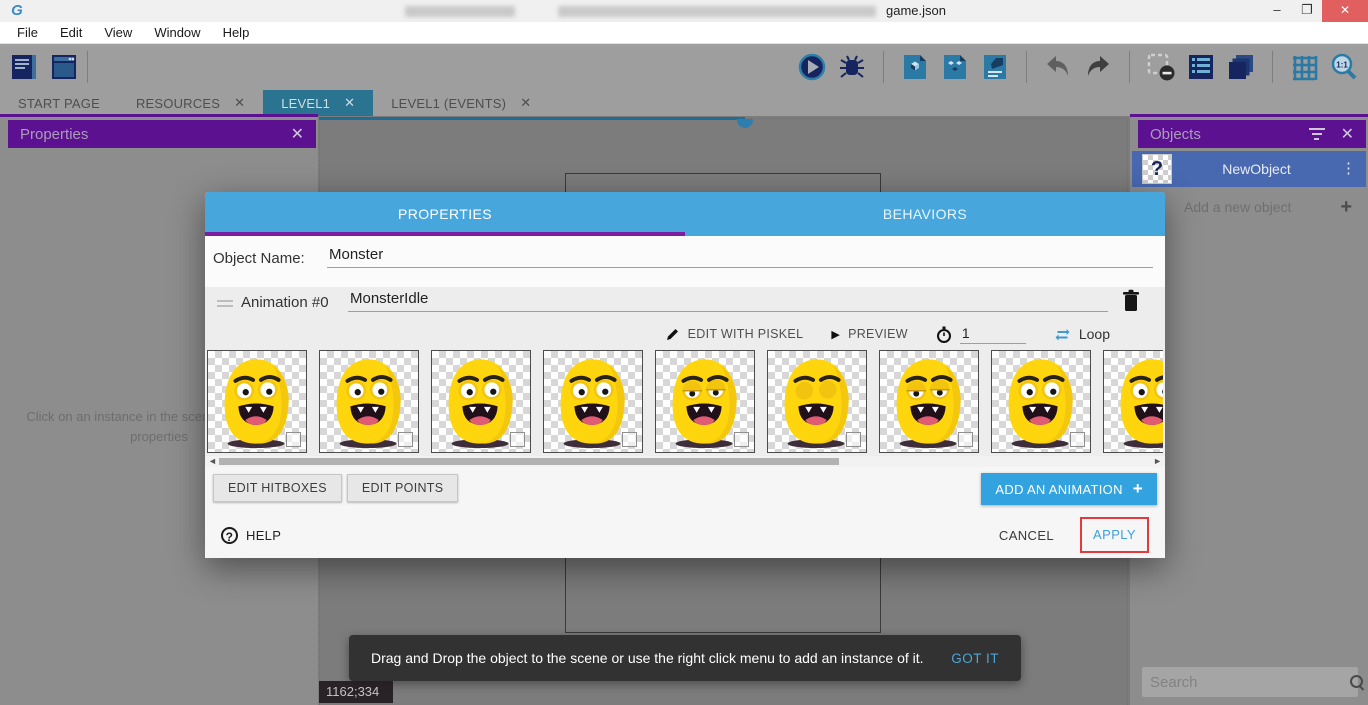 Image resolution: width=1368 pixels, height=705 pixels. Describe the element at coordinates (1098, 67) in the screenshot. I see `redo-icon` at that location.